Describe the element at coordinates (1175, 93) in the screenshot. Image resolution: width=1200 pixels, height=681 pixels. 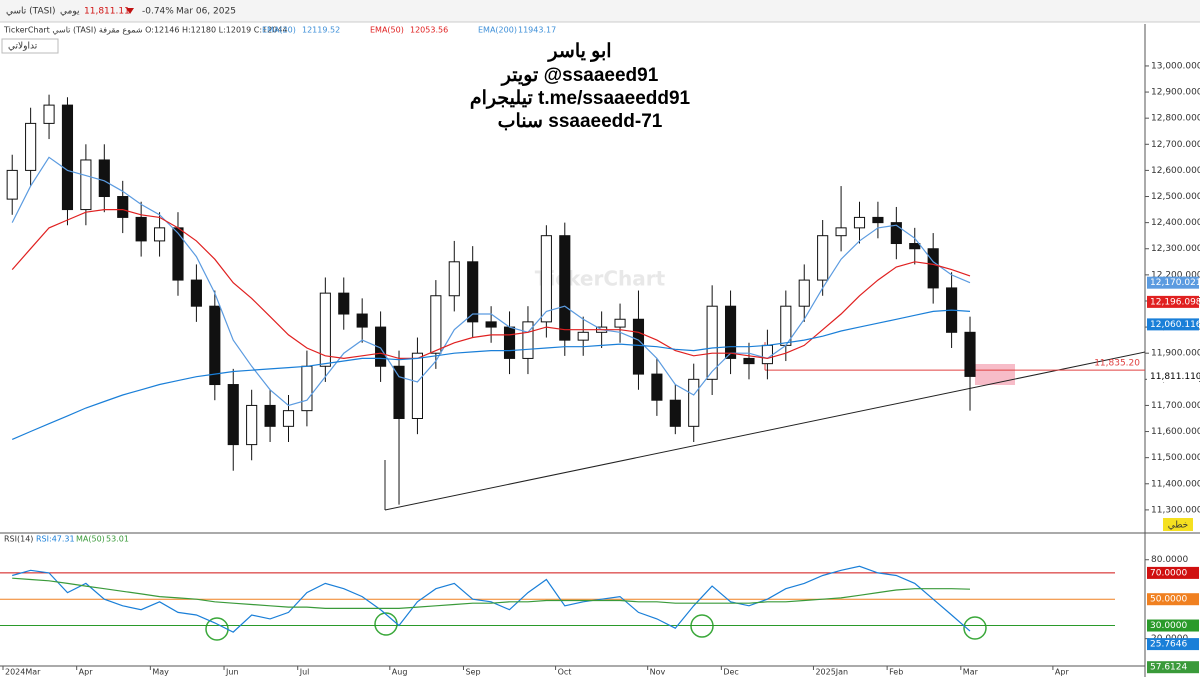
I see `y-tick-label: 12,900.0000` at that location.